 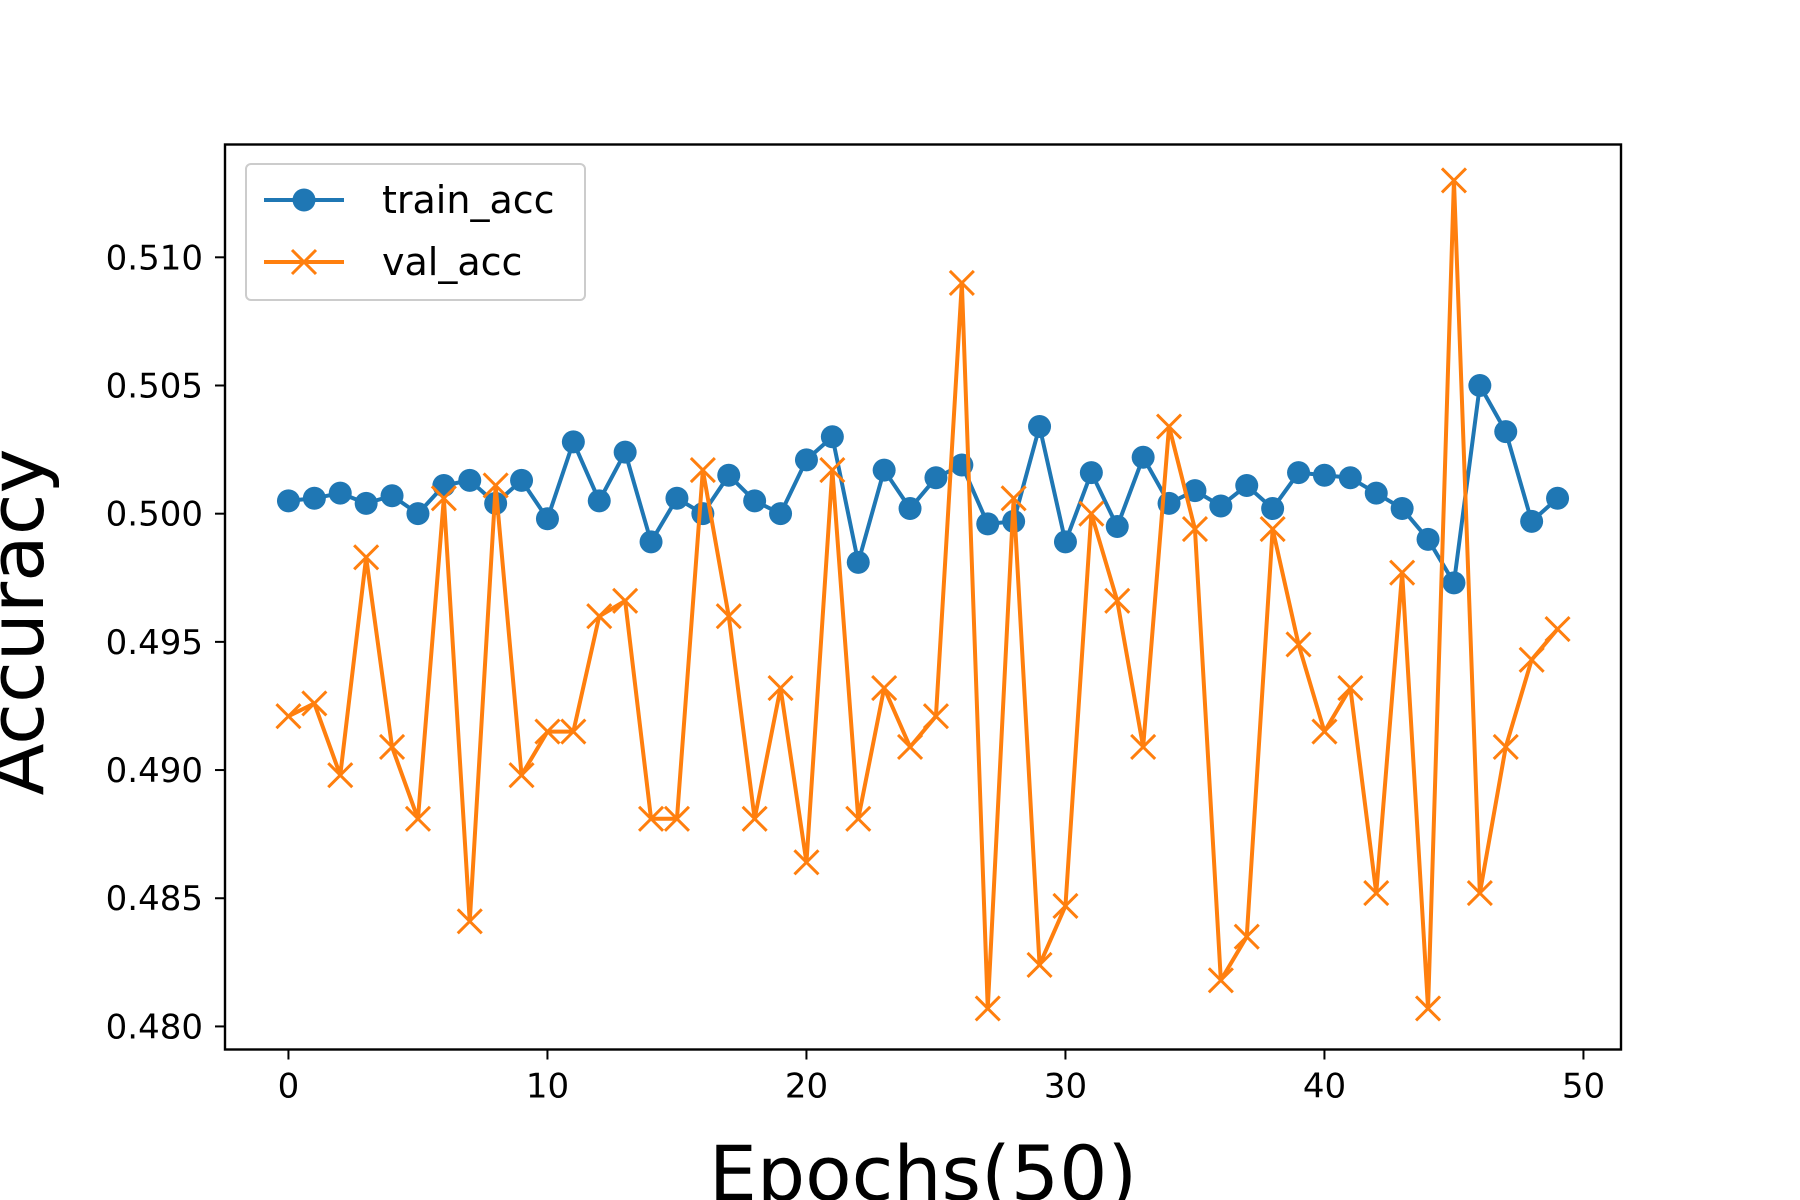 I want to click on y-axis: 0.480 0.485 0.490 0.495 0.500 0.505 0.510, so click(x=165, y=642).